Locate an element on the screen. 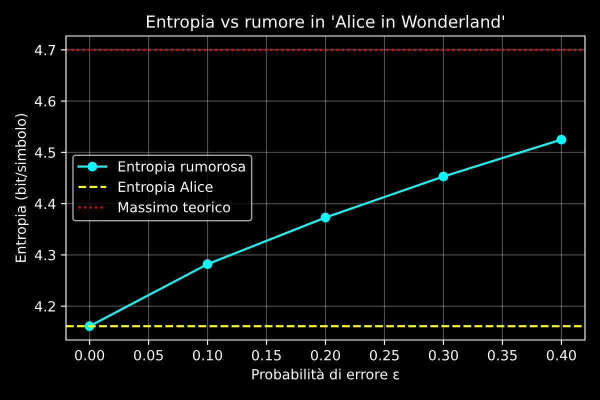  x-tick-label: 0.20 is located at coordinates (325, 355).